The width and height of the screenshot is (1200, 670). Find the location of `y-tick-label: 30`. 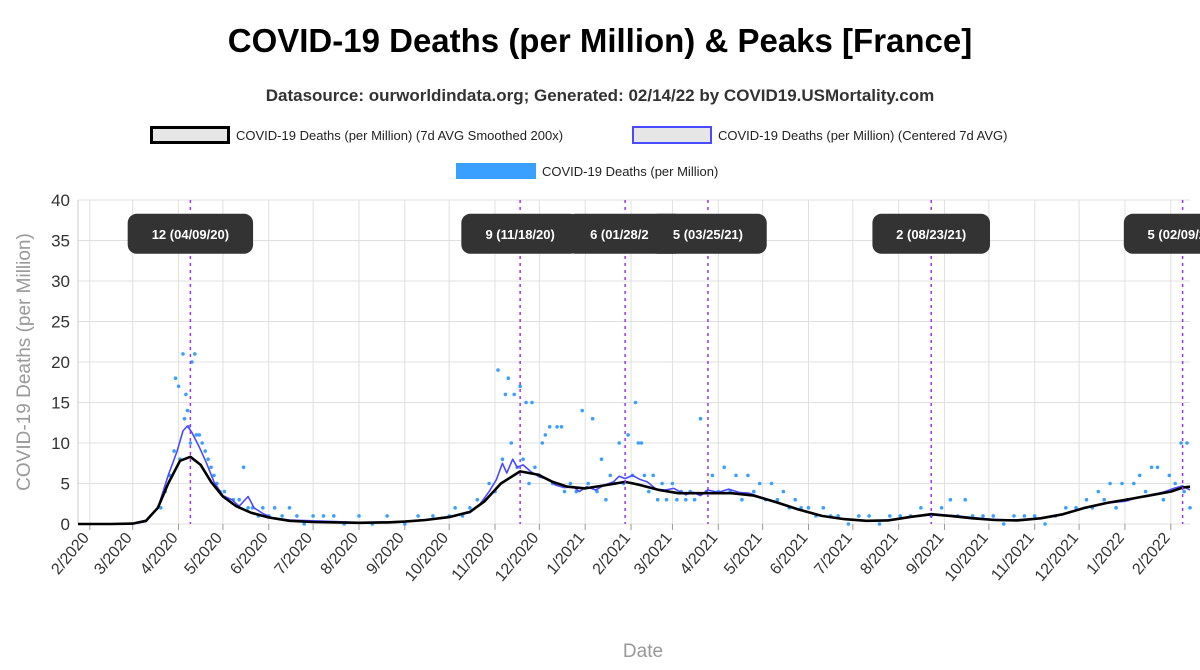

y-tick-label: 30 is located at coordinates (60, 281).